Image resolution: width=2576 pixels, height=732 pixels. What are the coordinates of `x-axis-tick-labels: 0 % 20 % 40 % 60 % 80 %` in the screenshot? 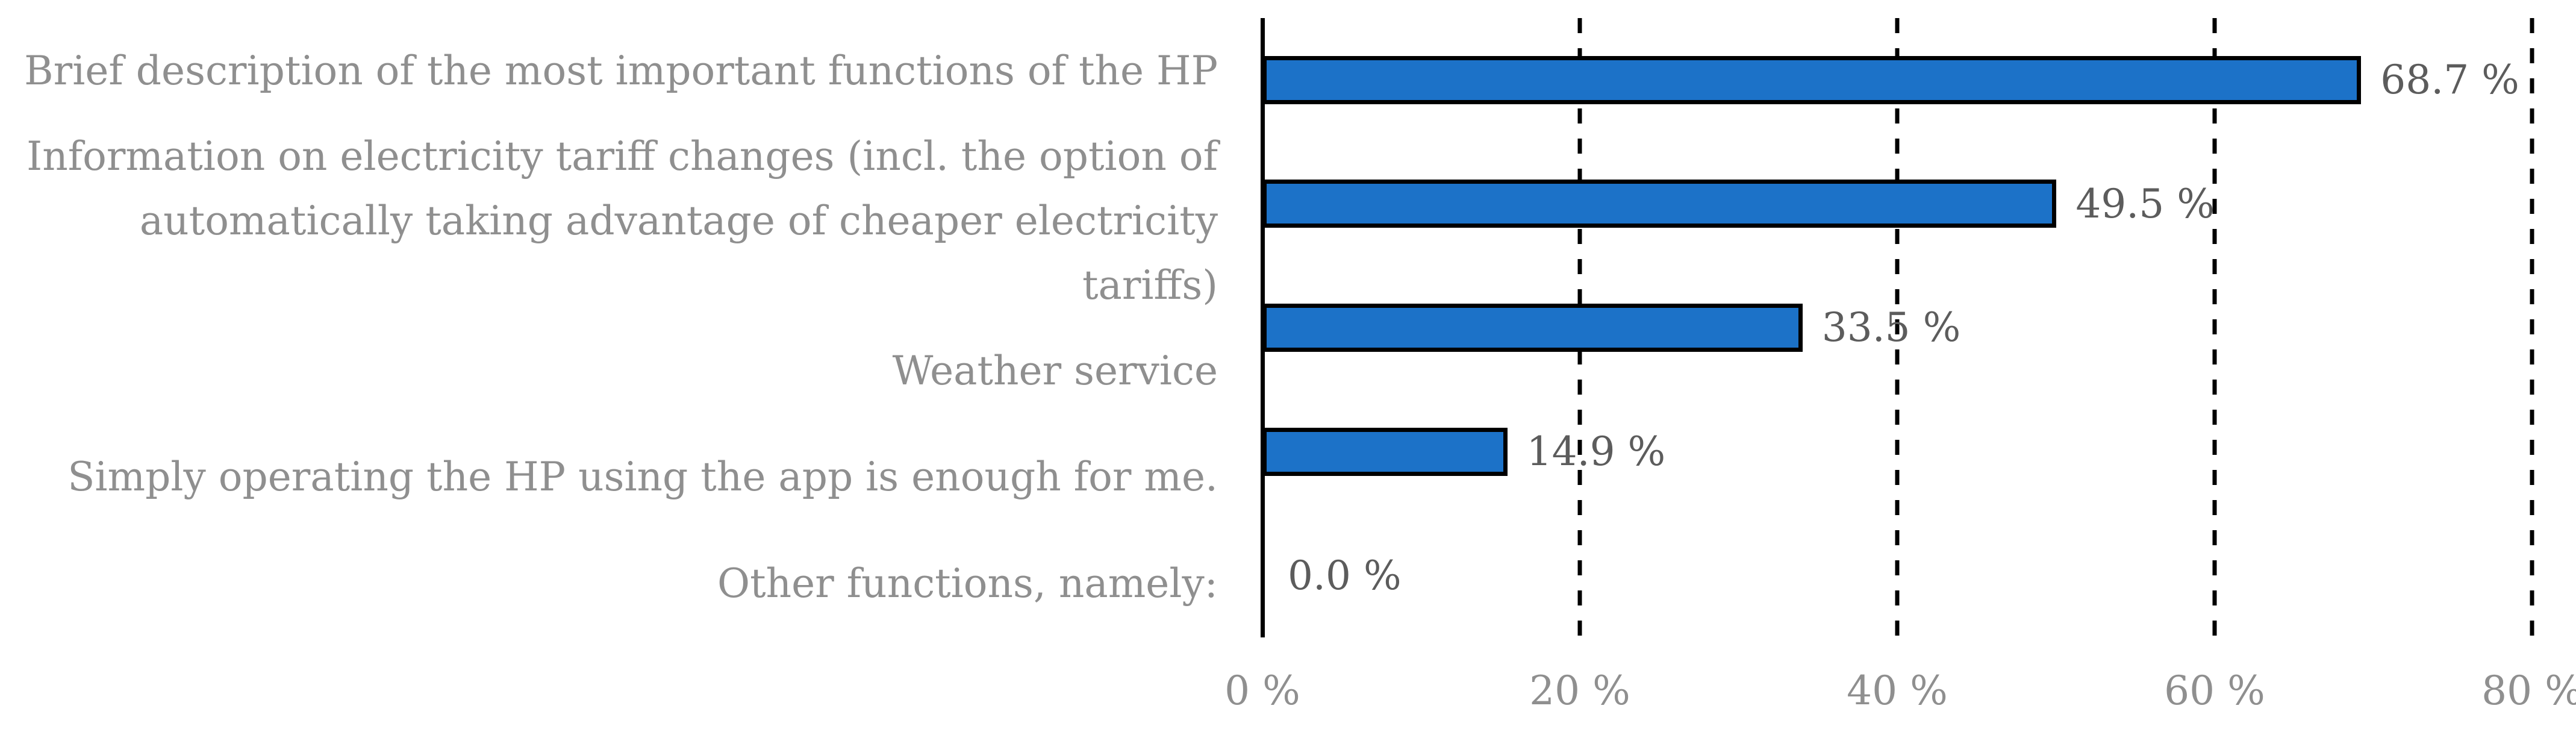 It's located at (1900, 698).